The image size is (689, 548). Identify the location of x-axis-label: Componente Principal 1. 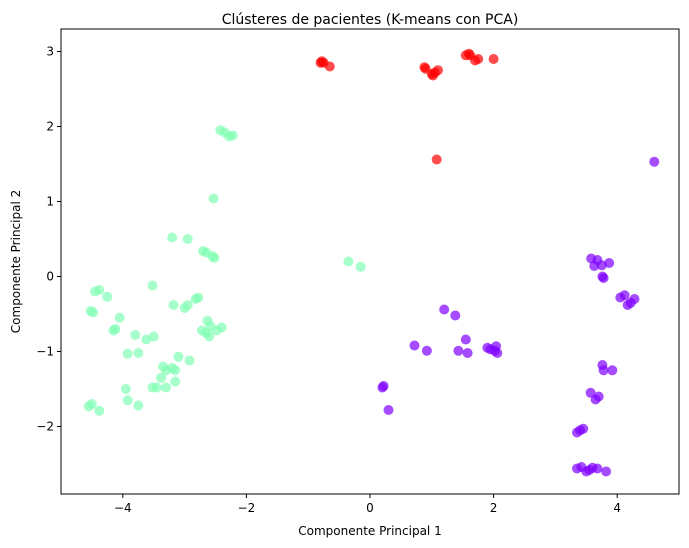
(369, 531).